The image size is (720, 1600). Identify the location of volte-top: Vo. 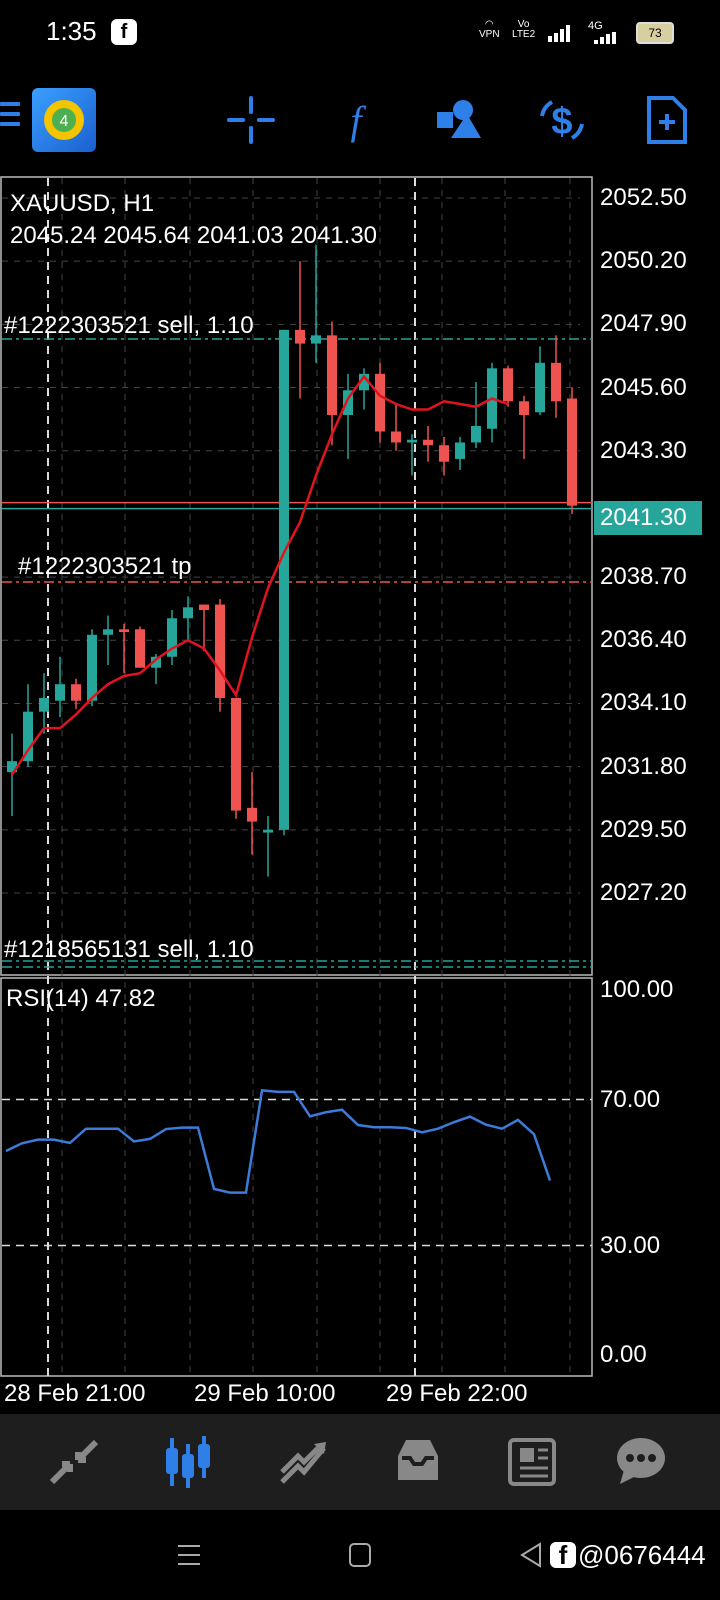
(523, 24).